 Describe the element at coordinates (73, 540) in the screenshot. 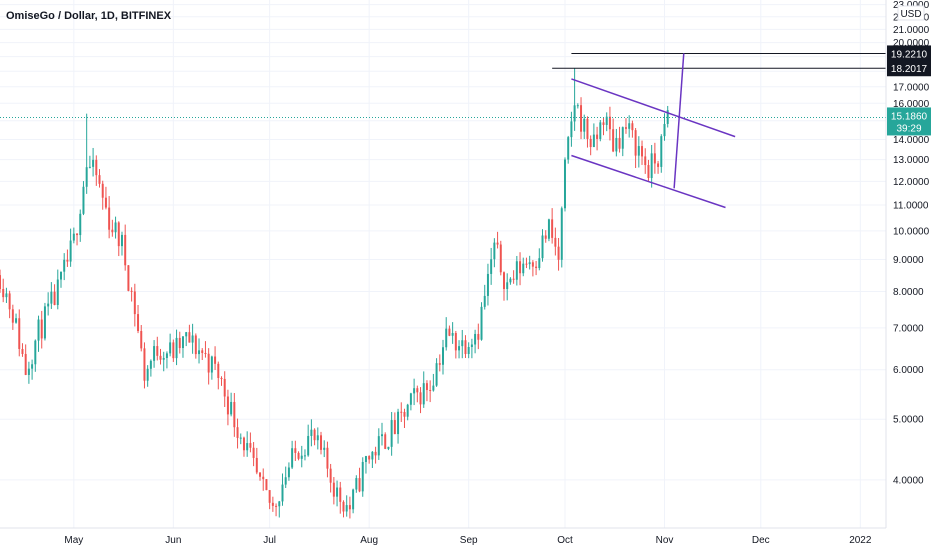

I see `time-tick-label: May` at that location.